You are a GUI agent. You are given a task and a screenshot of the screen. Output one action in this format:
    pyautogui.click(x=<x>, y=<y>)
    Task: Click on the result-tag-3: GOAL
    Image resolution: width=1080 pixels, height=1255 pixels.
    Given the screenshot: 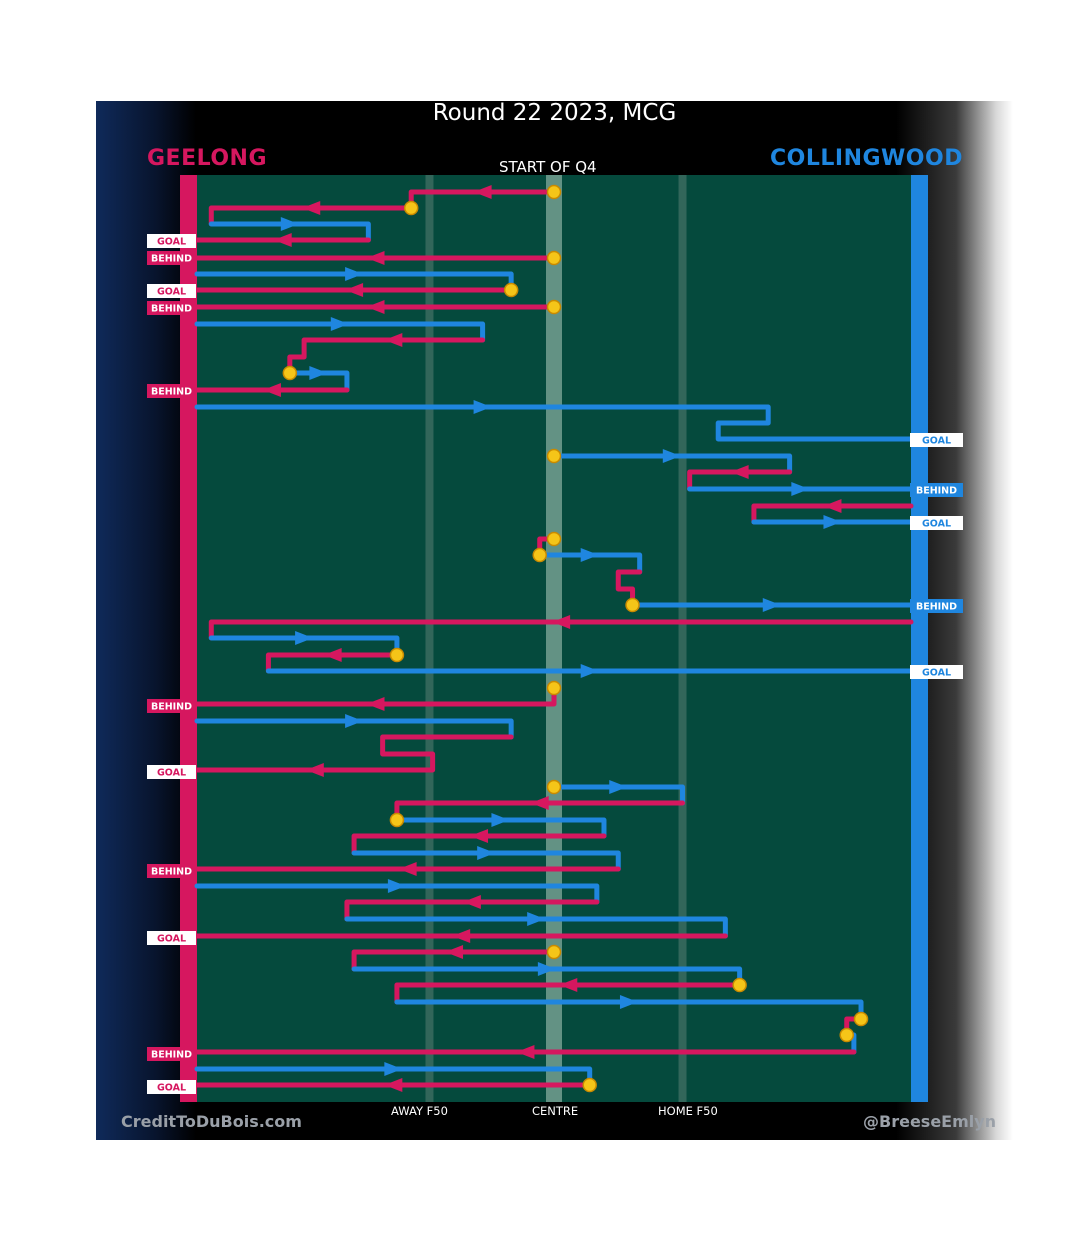 What is the action you would take?
    pyautogui.click(x=171, y=291)
    